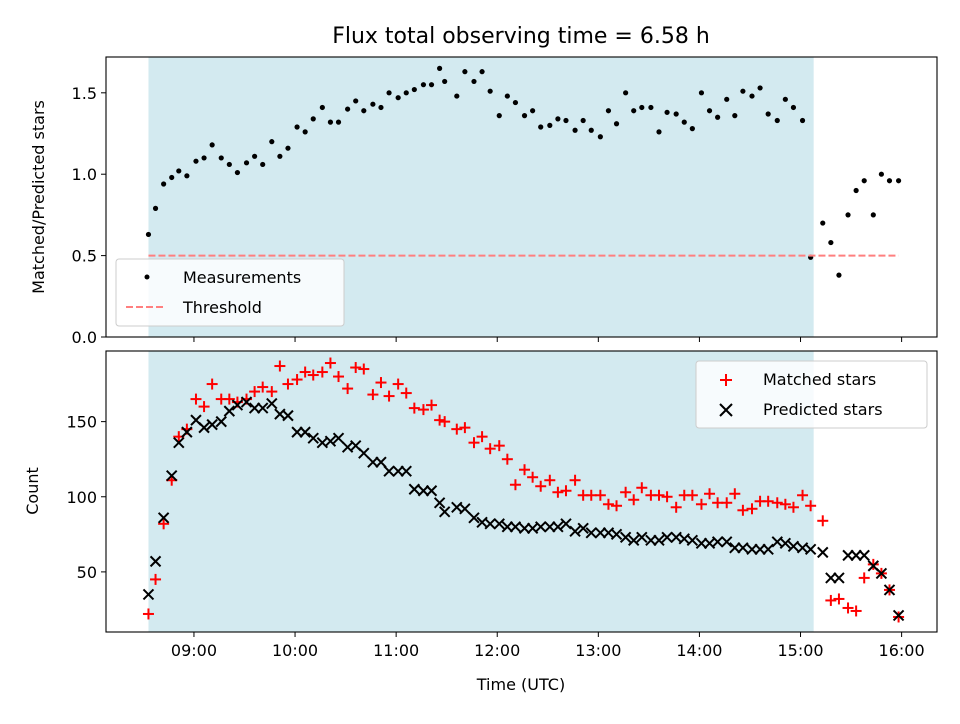 The width and height of the screenshot is (960, 724). What do you see at coordinates (32, 491) in the screenshot?
I see `bottom-panel-y-axis-label: Count` at bounding box center [32, 491].